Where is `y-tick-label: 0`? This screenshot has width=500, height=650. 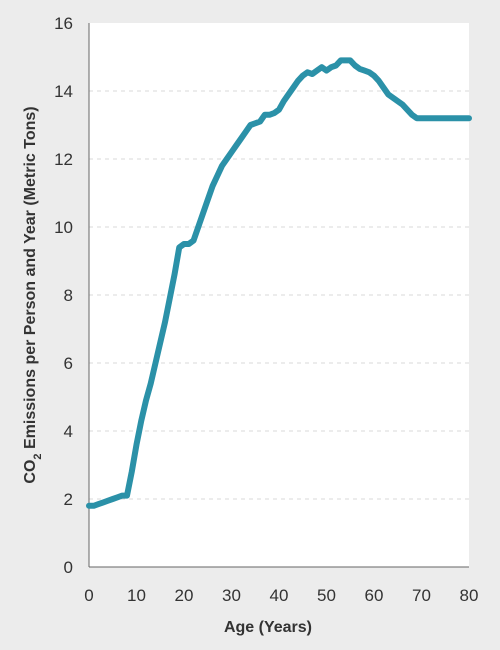 y-tick-label: 0 is located at coordinates (68, 567).